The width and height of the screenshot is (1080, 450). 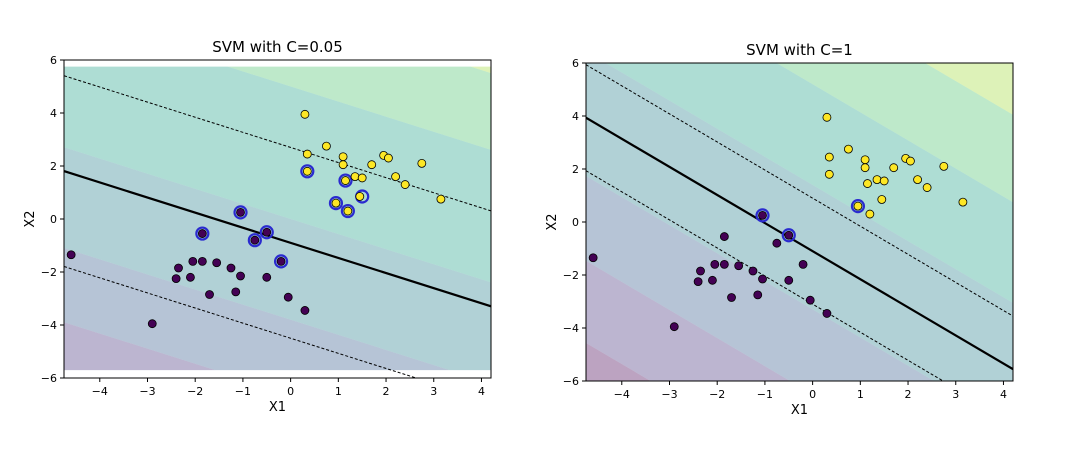 What do you see at coordinates (277, 239) in the screenshot?
I see `decision-boundary-line` at bounding box center [277, 239].